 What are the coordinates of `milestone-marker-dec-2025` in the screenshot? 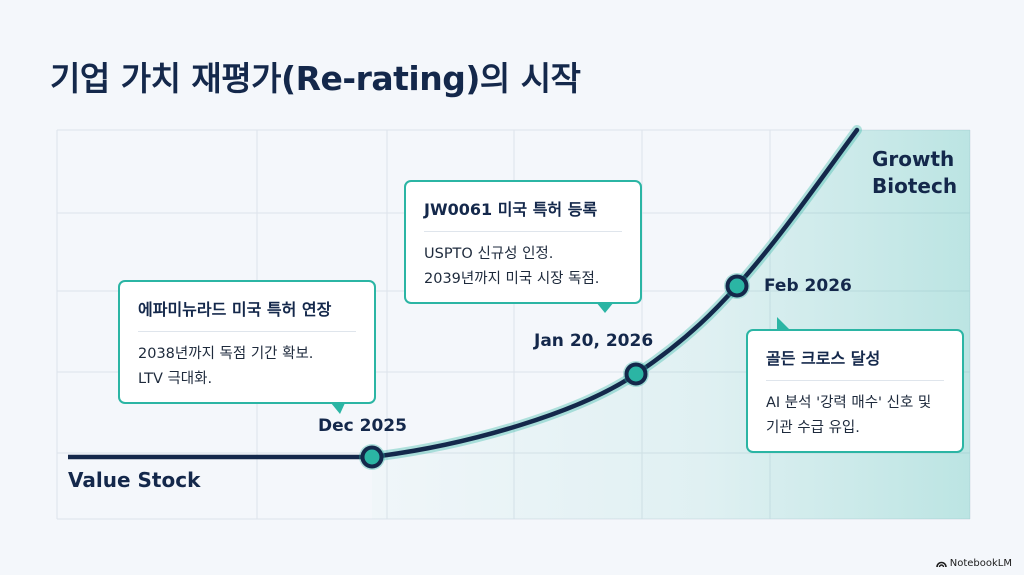 It's located at (372, 457).